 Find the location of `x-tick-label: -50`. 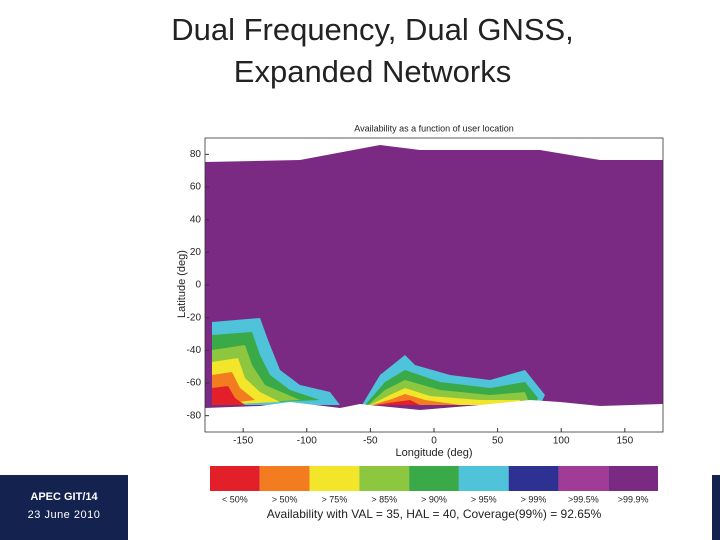

x-tick-label: -50 is located at coordinates (370, 441).